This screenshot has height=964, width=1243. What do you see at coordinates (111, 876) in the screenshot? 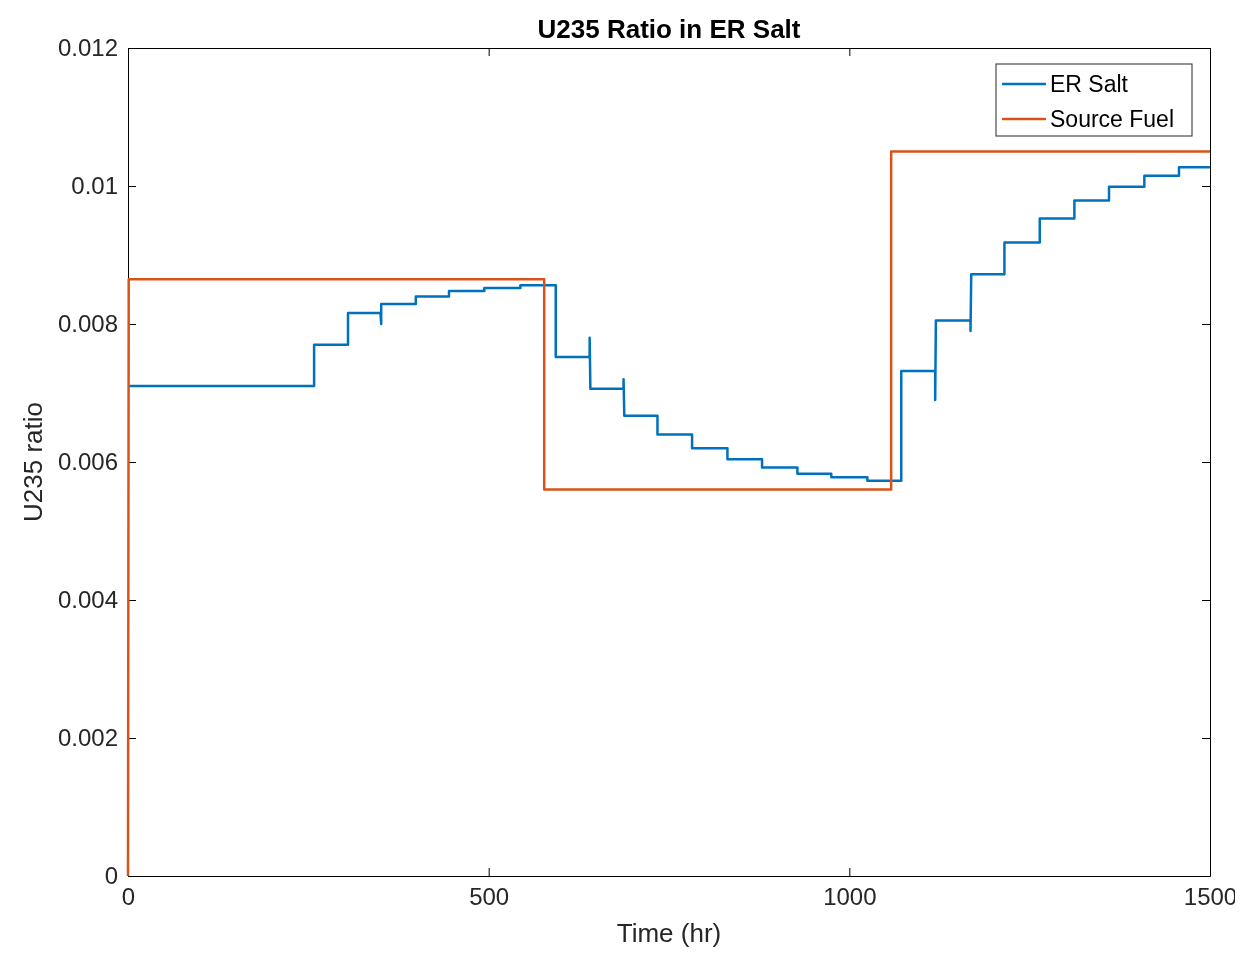
I see `y-tick-label: 0` at bounding box center [111, 876].